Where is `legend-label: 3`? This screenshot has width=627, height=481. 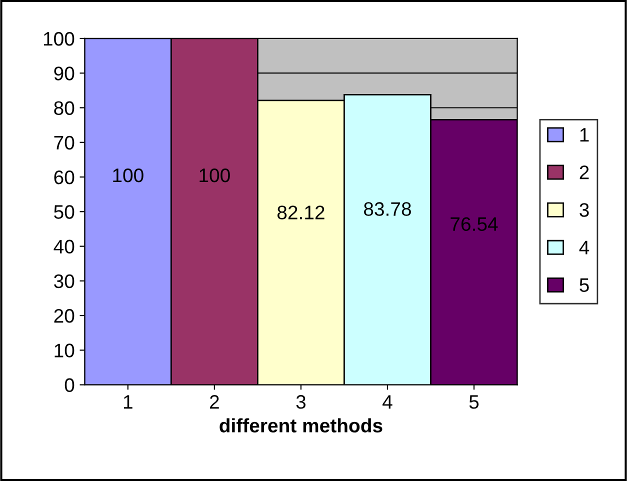
legend-label: 3 is located at coordinates (584, 210).